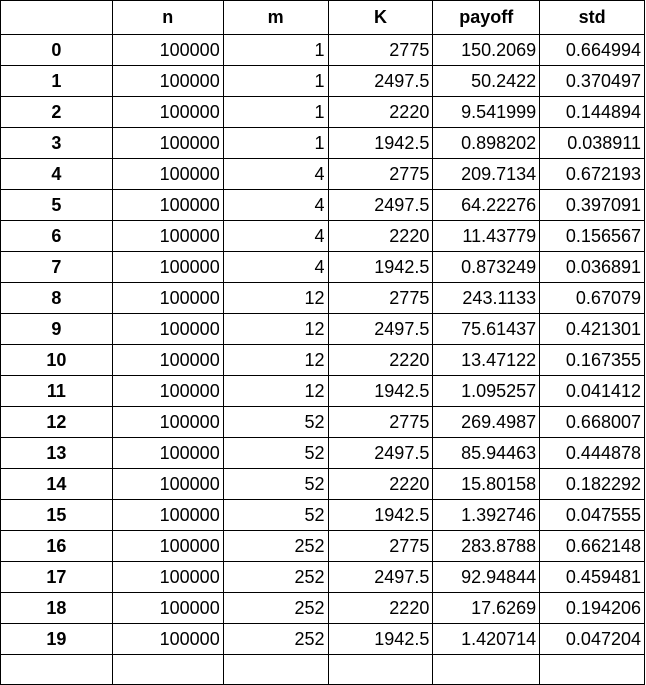  Describe the element at coordinates (486, 143) in the screenshot. I see `cell-payoff: 0.898202` at that location.